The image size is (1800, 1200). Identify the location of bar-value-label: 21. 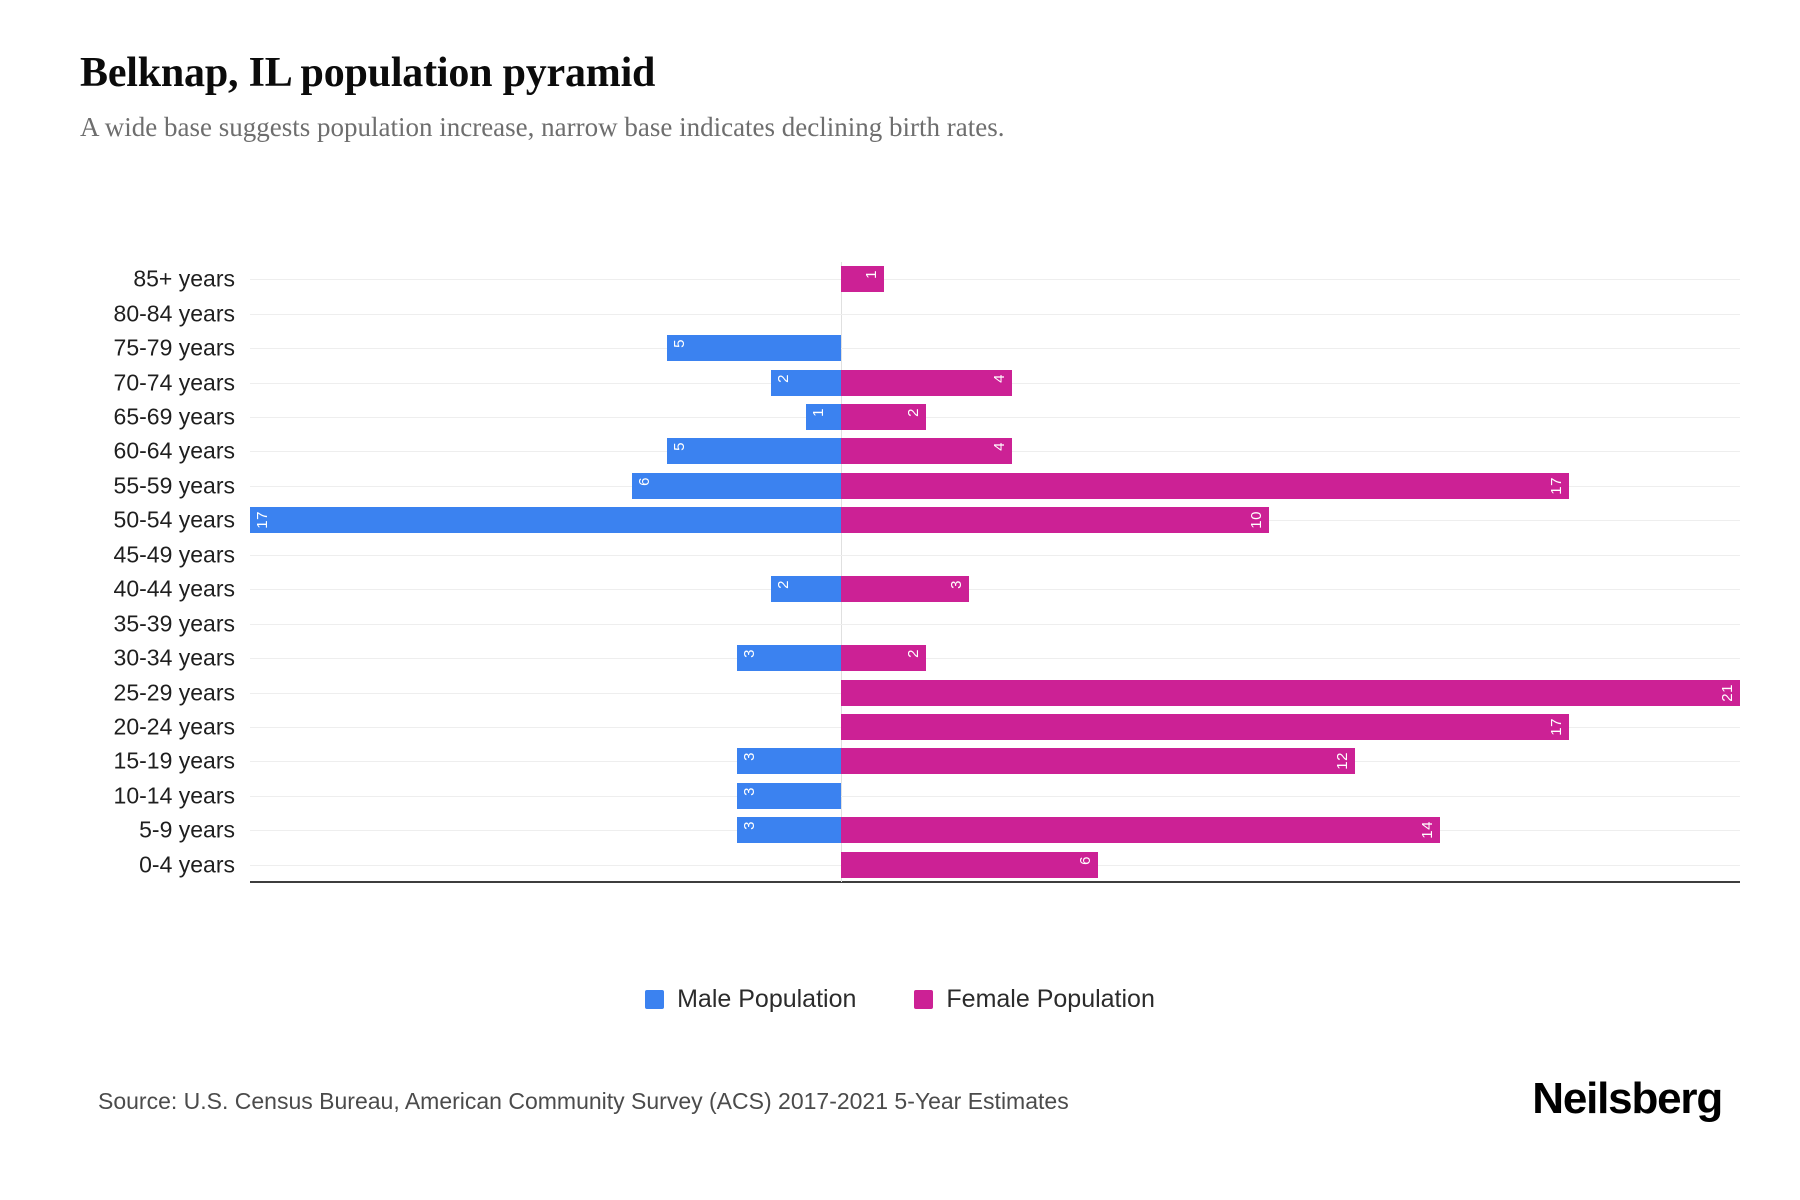
(1727, 692).